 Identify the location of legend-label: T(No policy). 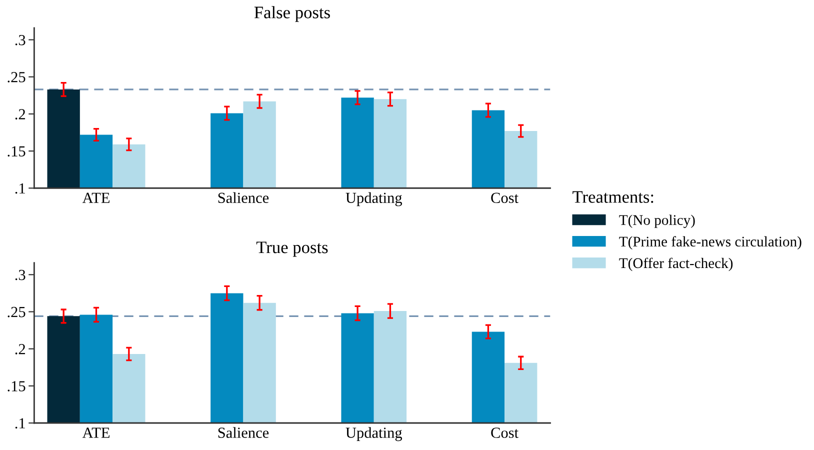
(657, 221).